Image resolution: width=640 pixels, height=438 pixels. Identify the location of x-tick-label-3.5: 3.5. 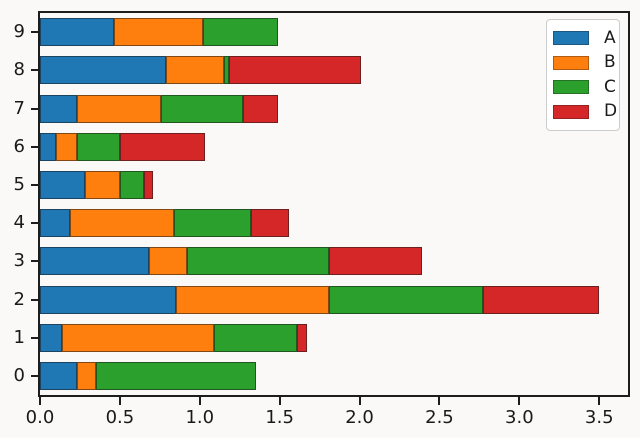
(599, 417).